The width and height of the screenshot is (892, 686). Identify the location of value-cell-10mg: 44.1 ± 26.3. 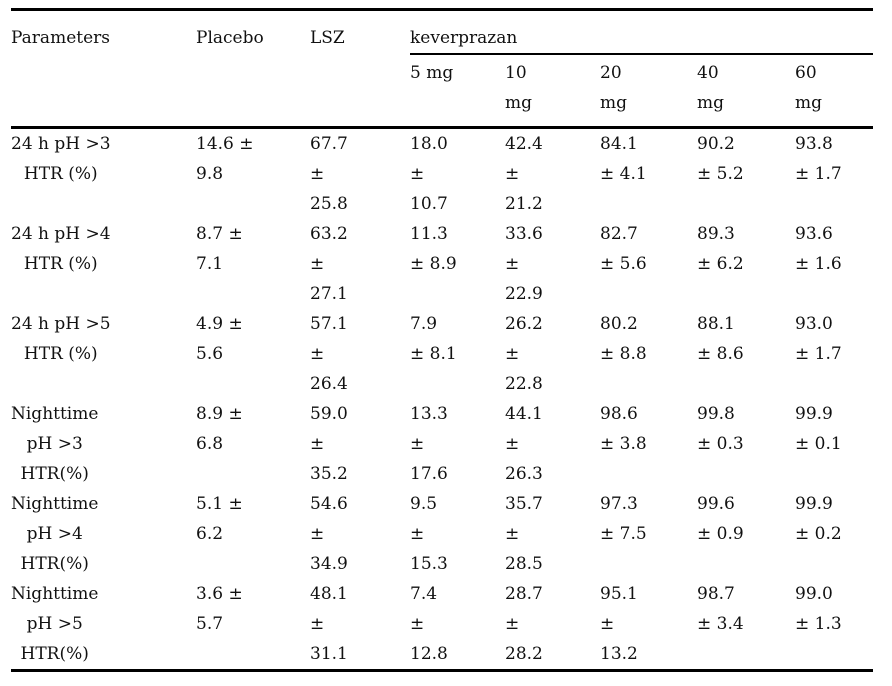
(524, 444).